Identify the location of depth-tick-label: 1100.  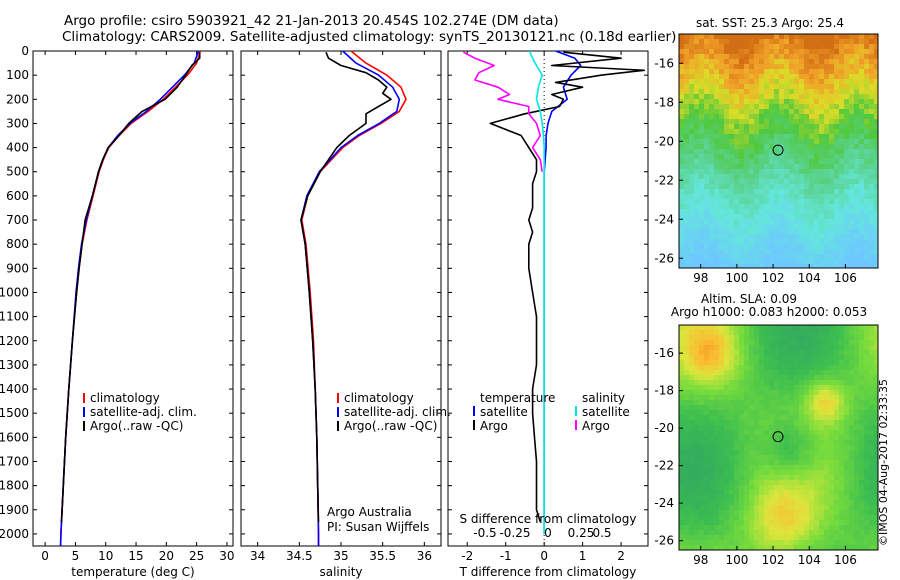
(14, 317).